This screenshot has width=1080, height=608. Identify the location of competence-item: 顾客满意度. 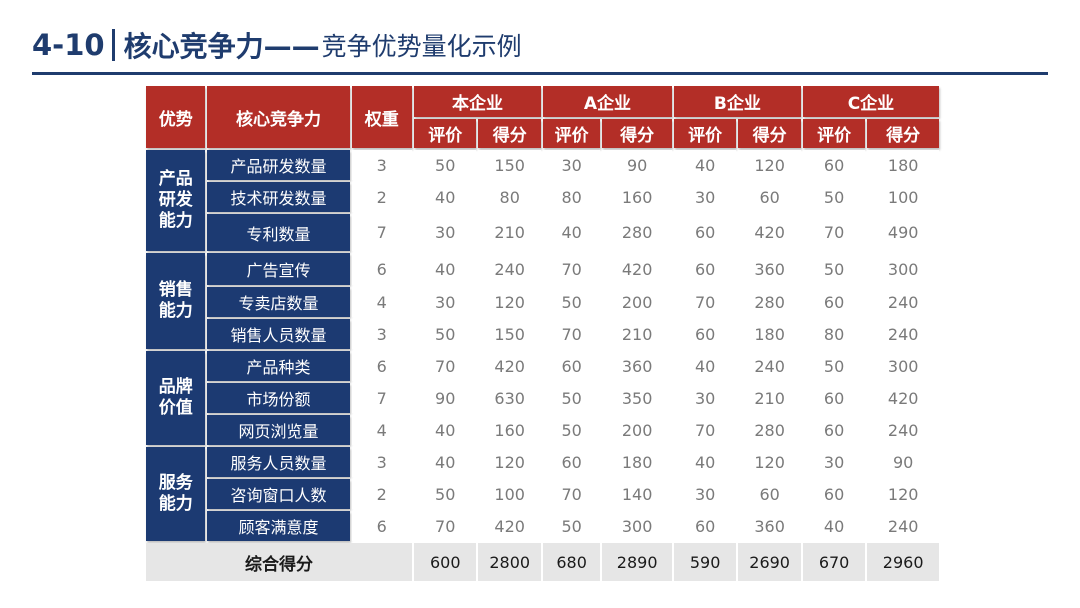
(278, 526).